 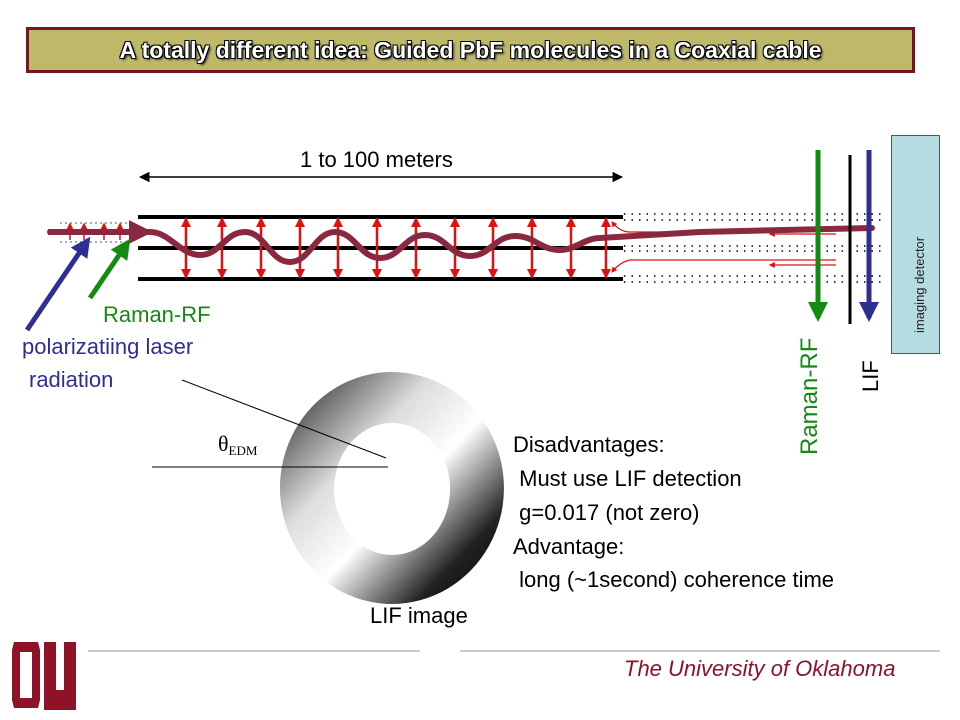 What do you see at coordinates (606, 512) in the screenshot?
I see `disadvantage-item-g: g=0.017 (not zero)` at bounding box center [606, 512].